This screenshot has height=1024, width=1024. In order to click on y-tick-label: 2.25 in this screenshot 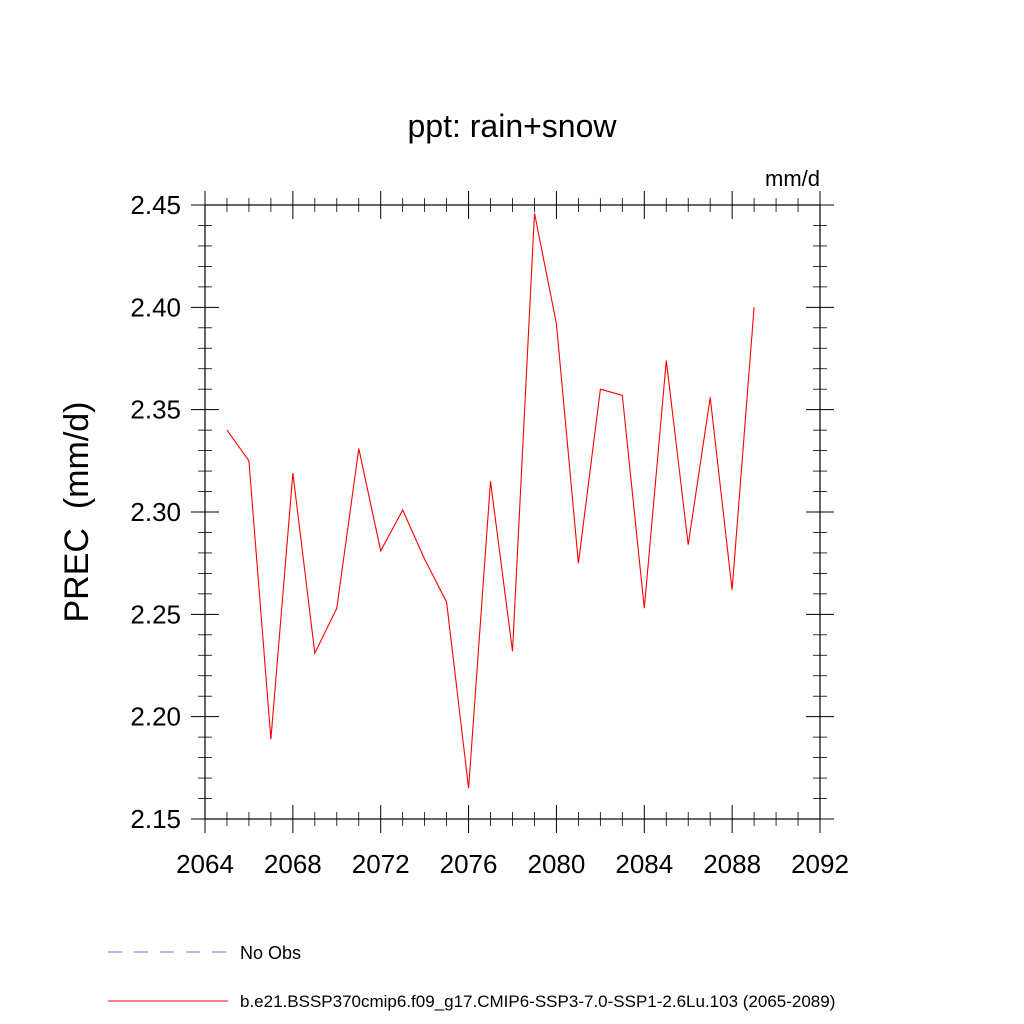, I will do `click(155, 614)`.